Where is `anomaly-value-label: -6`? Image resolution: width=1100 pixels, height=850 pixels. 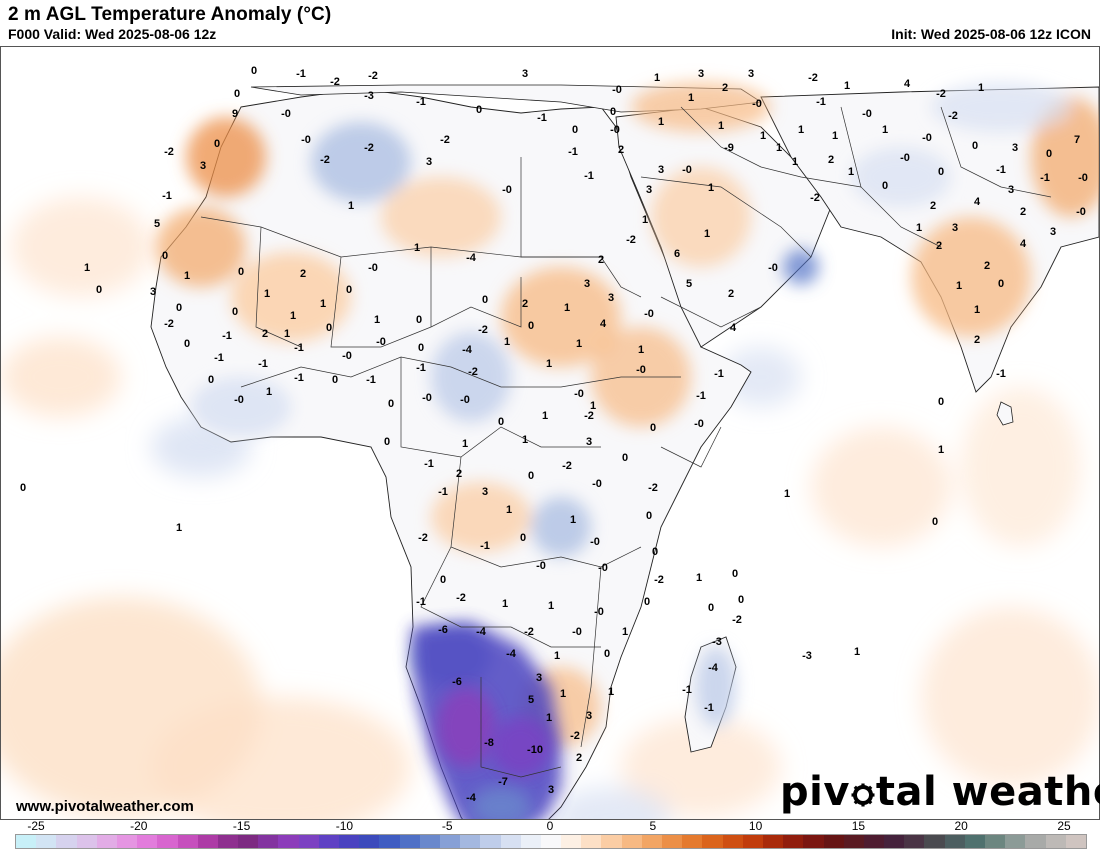
anomaly-value-label: -6 is located at coordinates (457, 682).